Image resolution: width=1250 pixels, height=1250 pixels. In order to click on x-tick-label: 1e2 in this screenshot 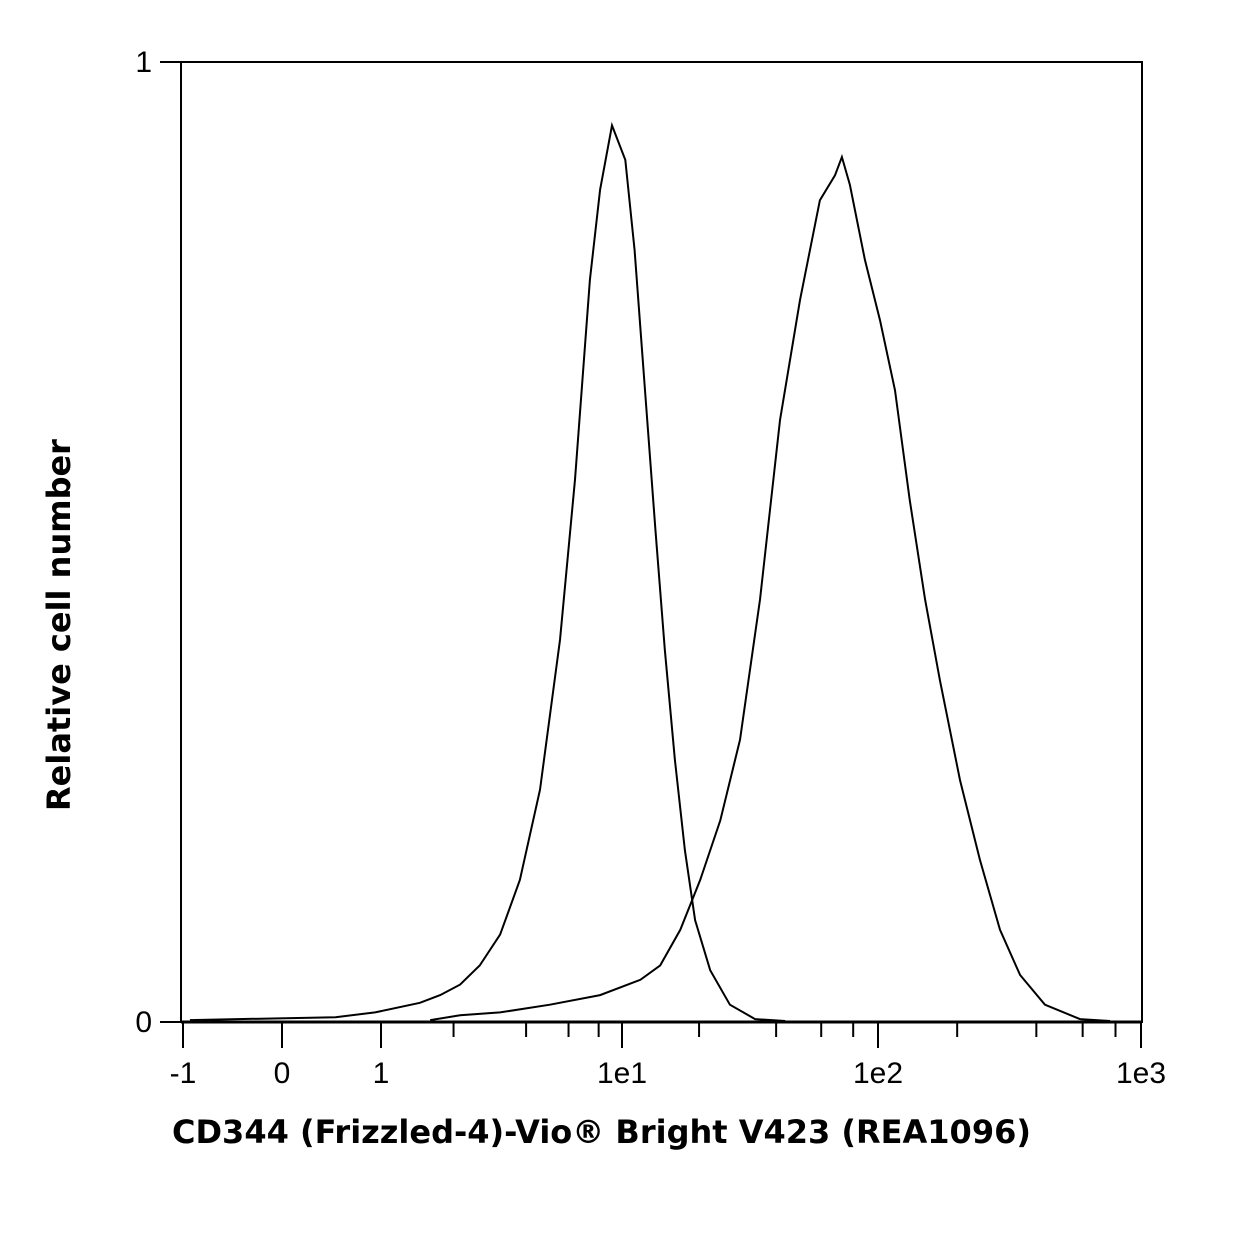, I will do `click(878, 1073)`.